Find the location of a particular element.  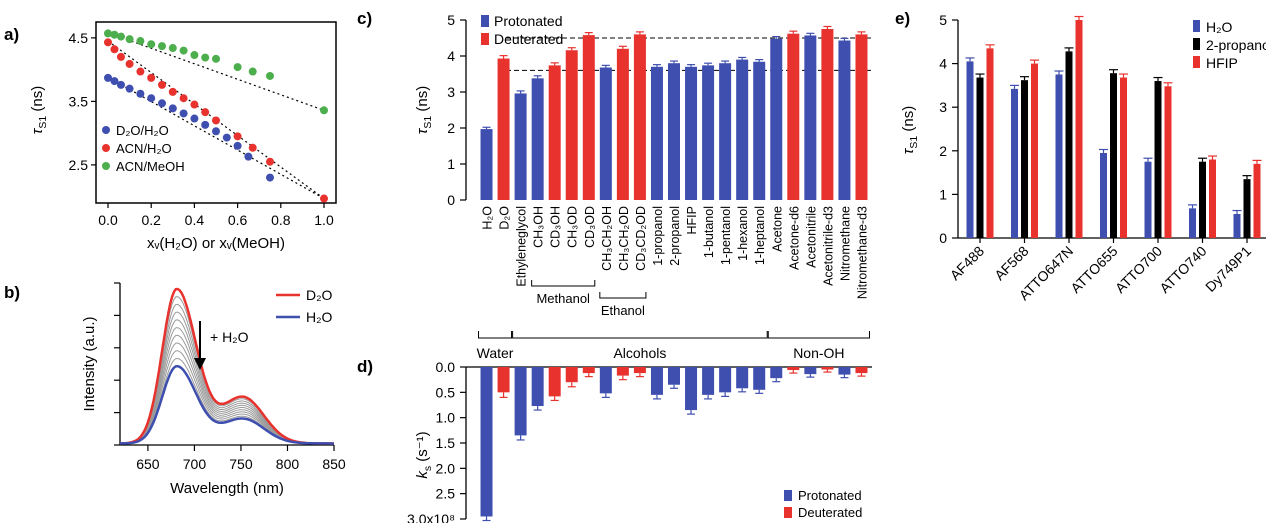

intermediate-spectrum is located at coordinates (227, 397).